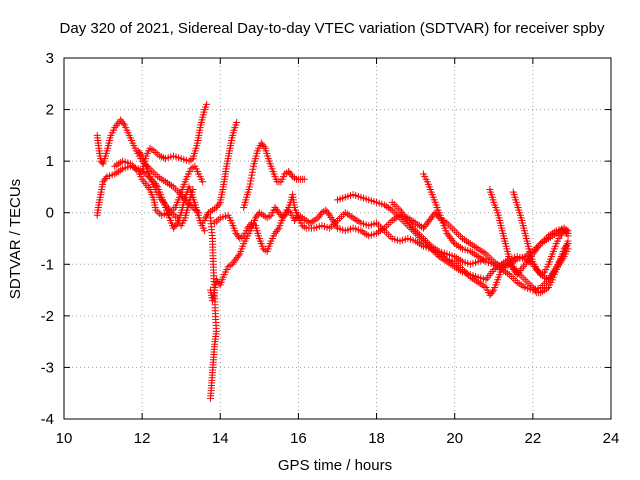 This screenshot has height=480, width=640. Describe the element at coordinates (64, 438) in the screenshot. I see `x-tick-label: 10` at that location.